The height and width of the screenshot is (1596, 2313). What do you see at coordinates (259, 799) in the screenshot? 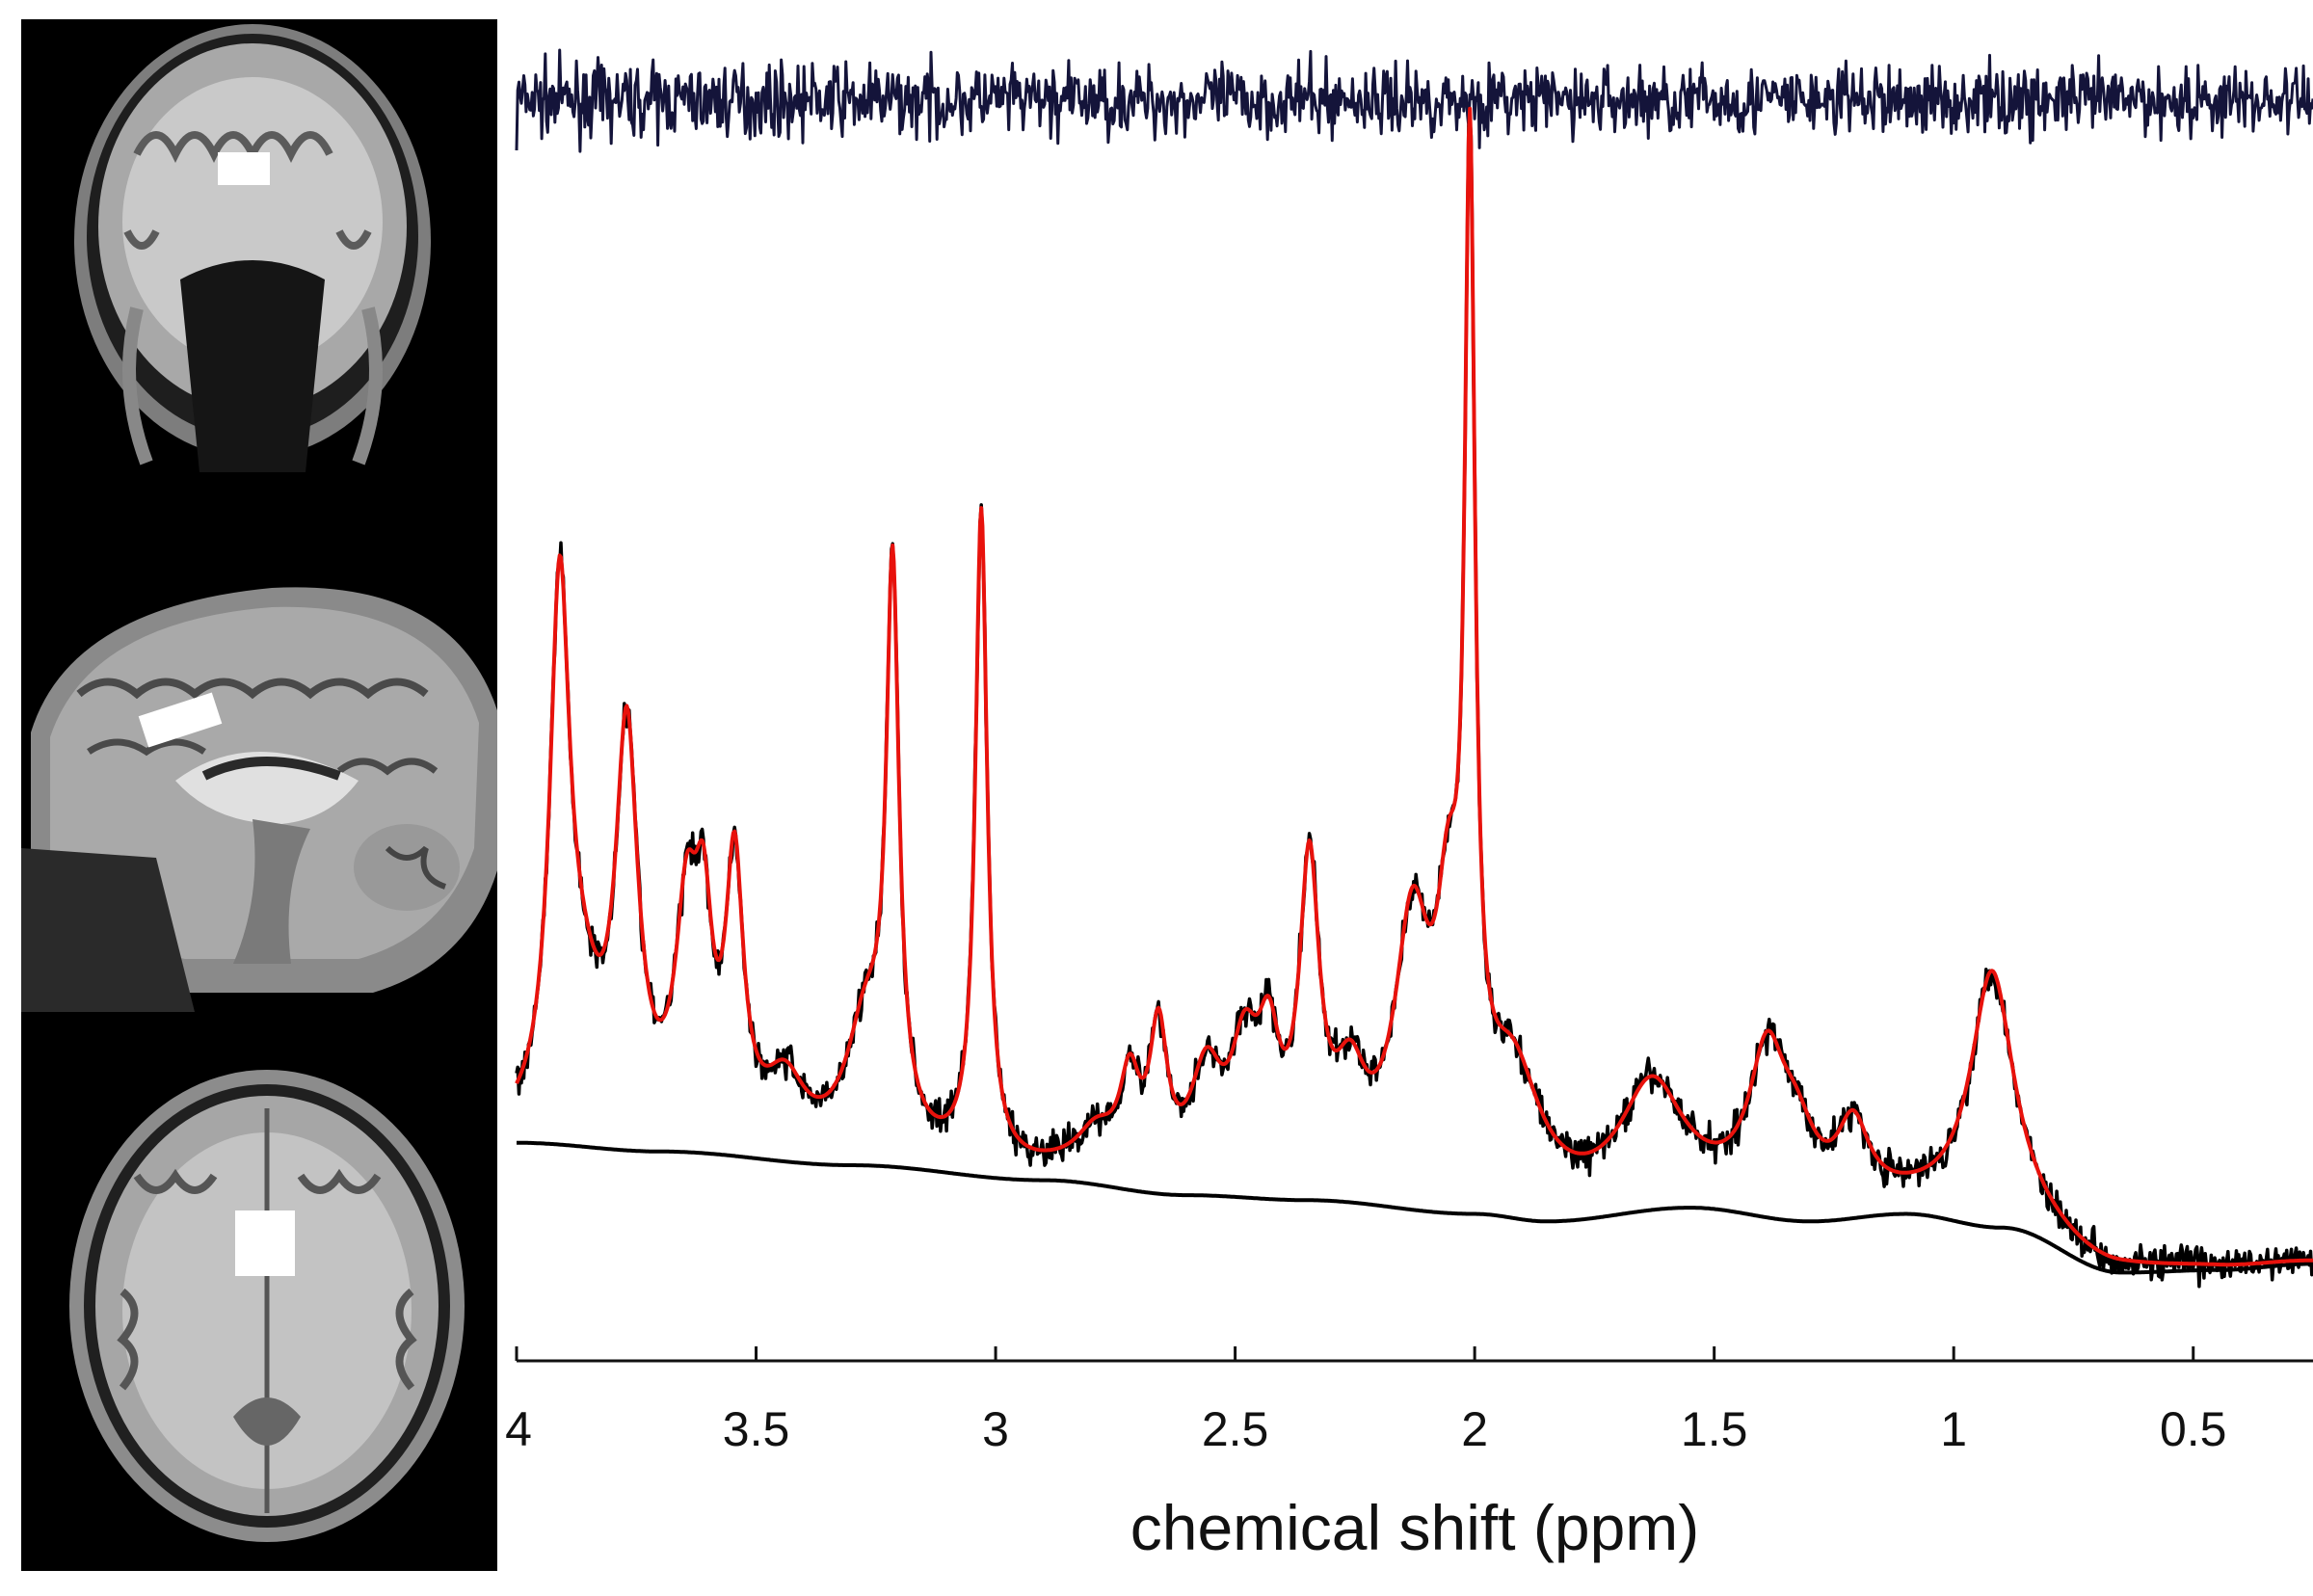
I see `sagittal-slice` at bounding box center [259, 799].